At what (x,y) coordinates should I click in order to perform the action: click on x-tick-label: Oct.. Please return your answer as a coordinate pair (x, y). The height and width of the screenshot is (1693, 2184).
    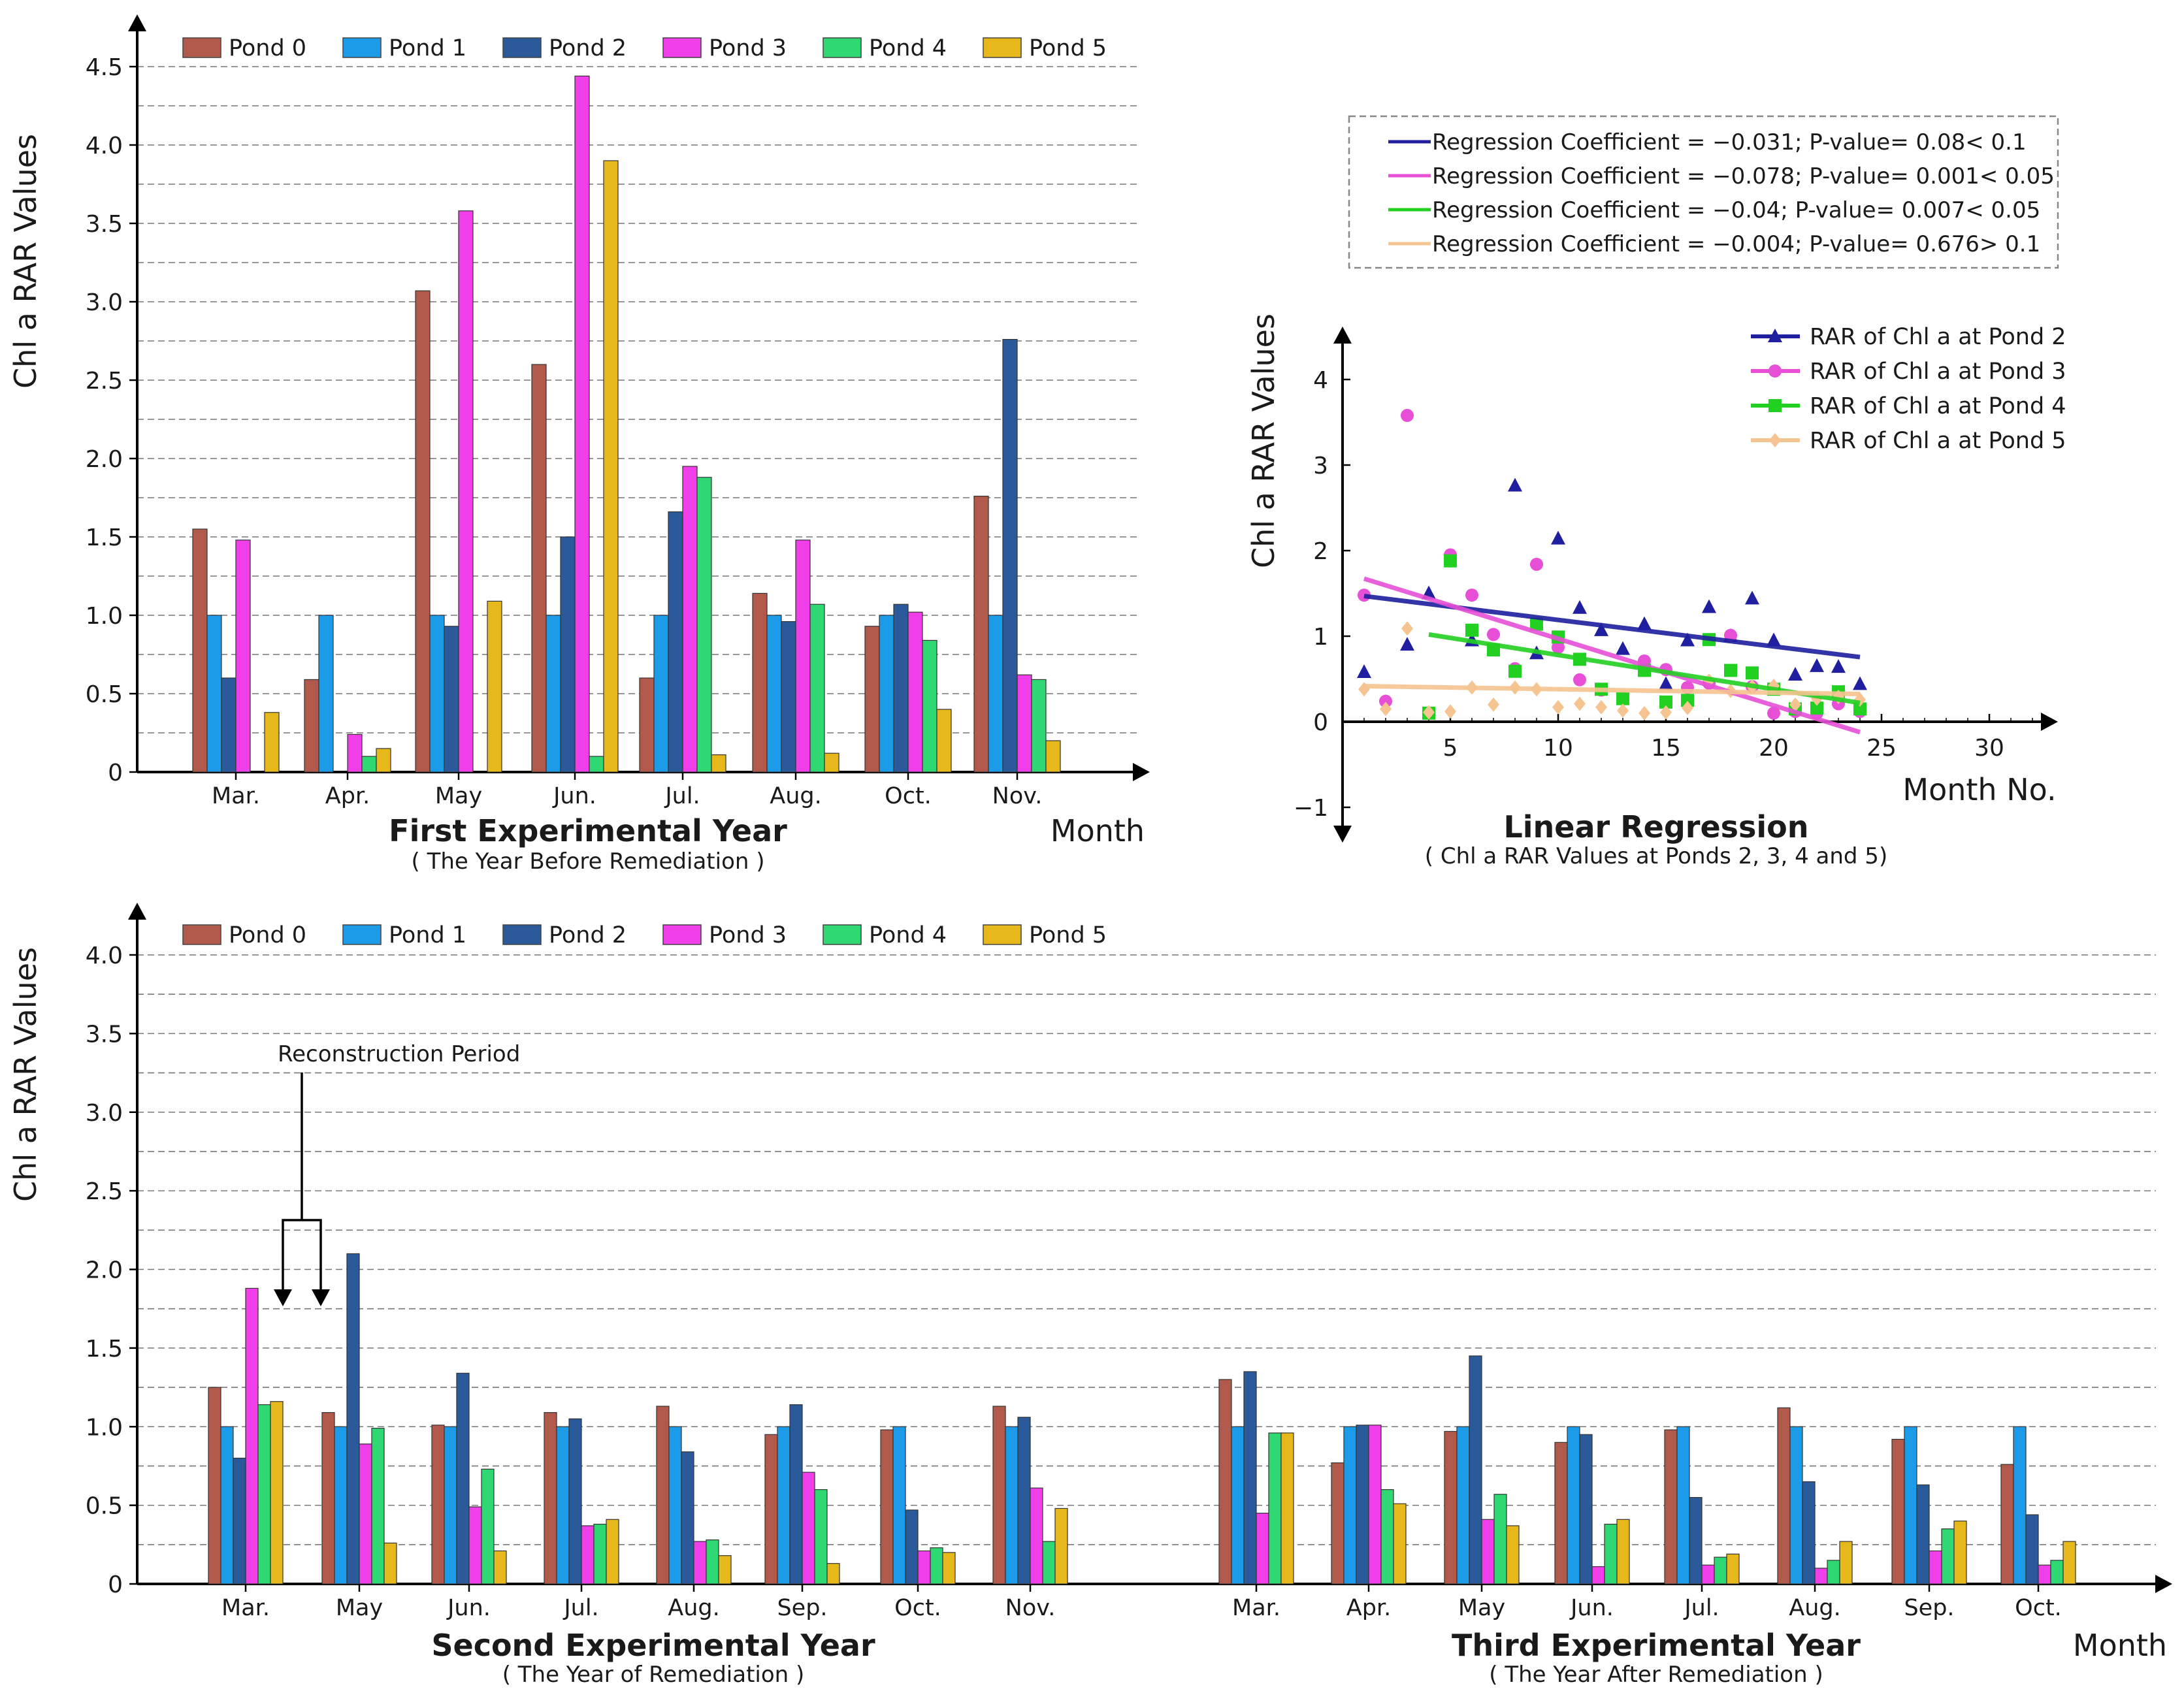
    Looking at the image, I should click on (2038, 1608).